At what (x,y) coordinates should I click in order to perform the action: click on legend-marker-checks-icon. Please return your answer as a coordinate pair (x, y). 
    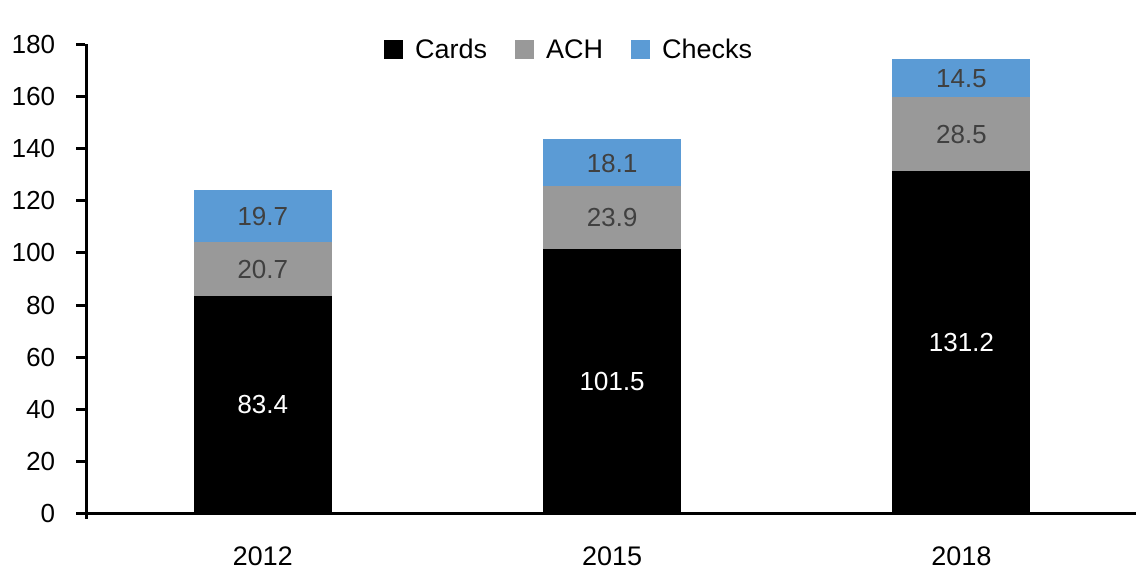
    Looking at the image, I should click on (640, 49).